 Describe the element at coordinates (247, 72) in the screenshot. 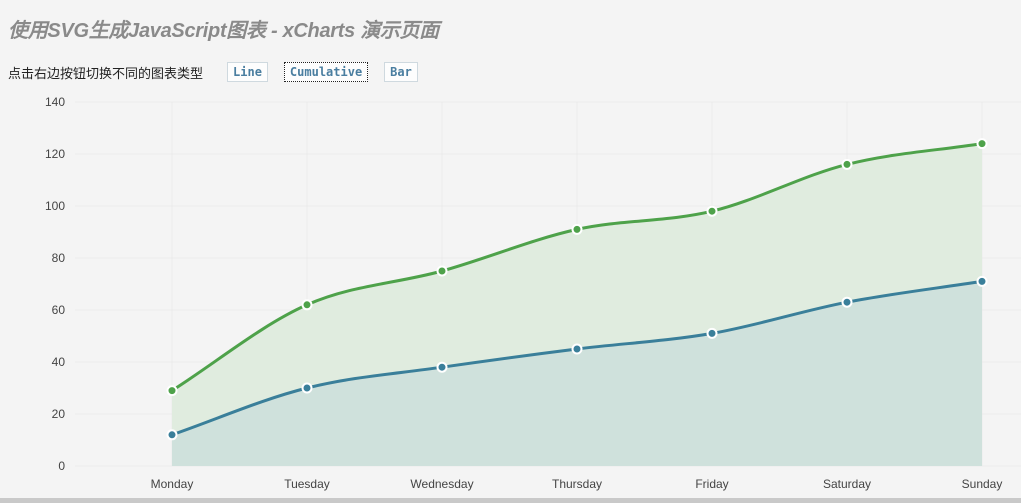

I see `line-chart-button: Line` at that location.